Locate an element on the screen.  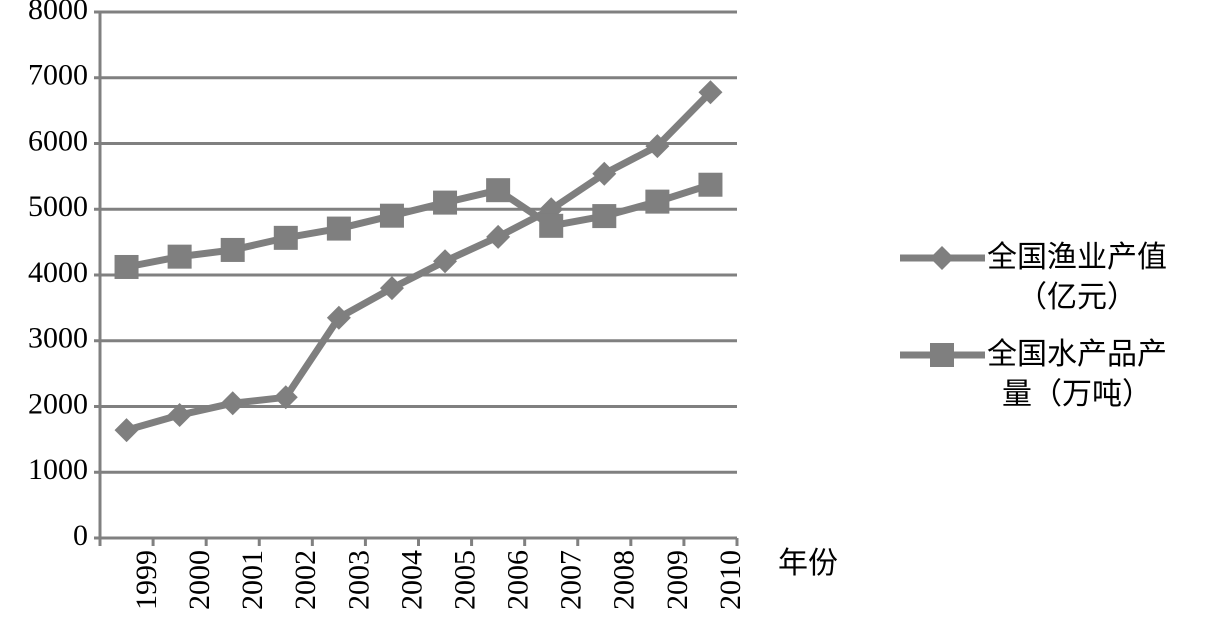
x-tick-label: 2006 is located at coordinates (518, 580).